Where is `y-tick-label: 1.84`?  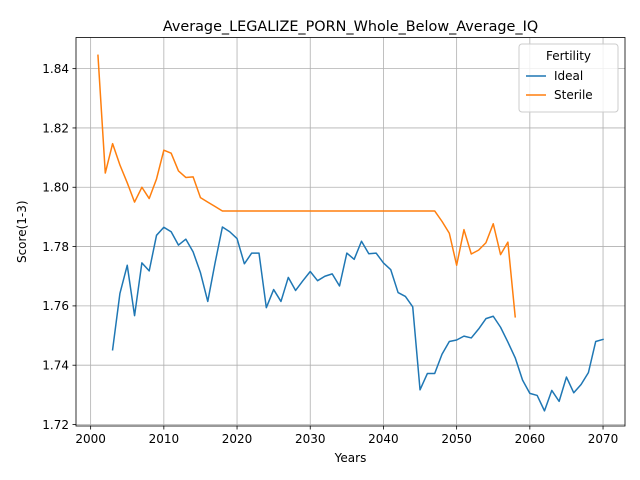 y-tick-label: 1.84 is located at coordinates (55, 69).